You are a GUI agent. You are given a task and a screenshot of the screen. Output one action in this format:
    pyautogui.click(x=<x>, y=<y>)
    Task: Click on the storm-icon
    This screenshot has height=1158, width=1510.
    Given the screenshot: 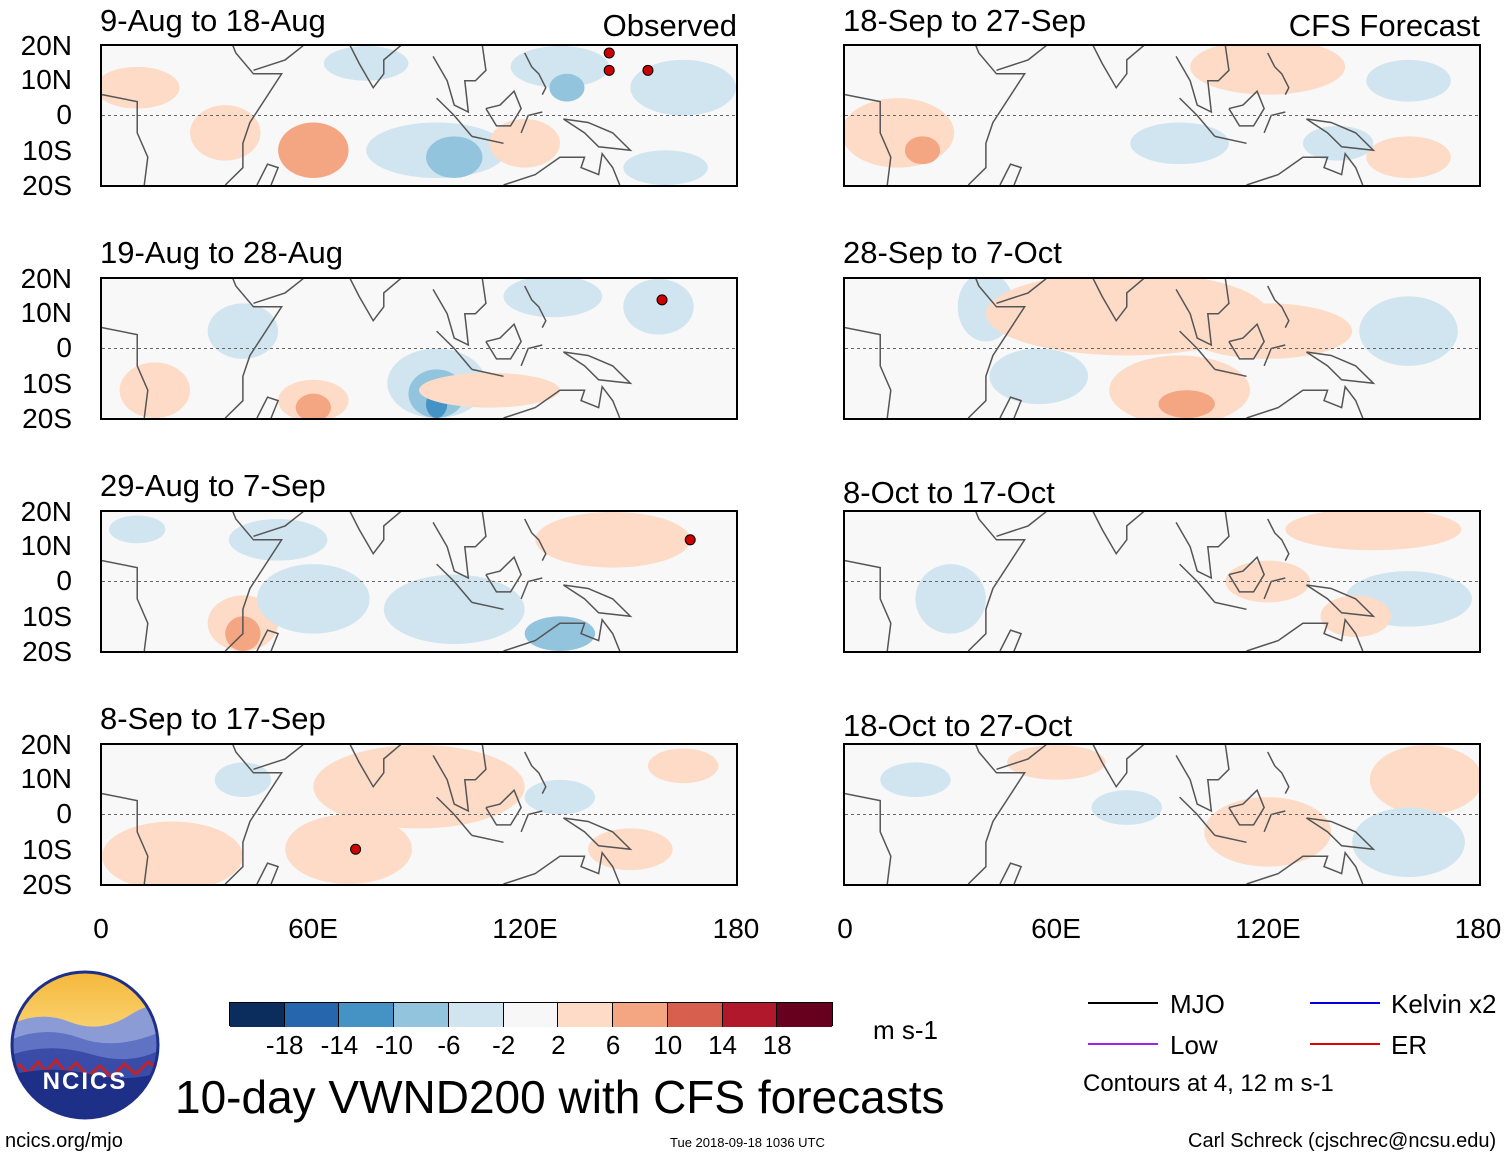 What is the action you would take?
    pyautogui.click(x=662, y=300)
    